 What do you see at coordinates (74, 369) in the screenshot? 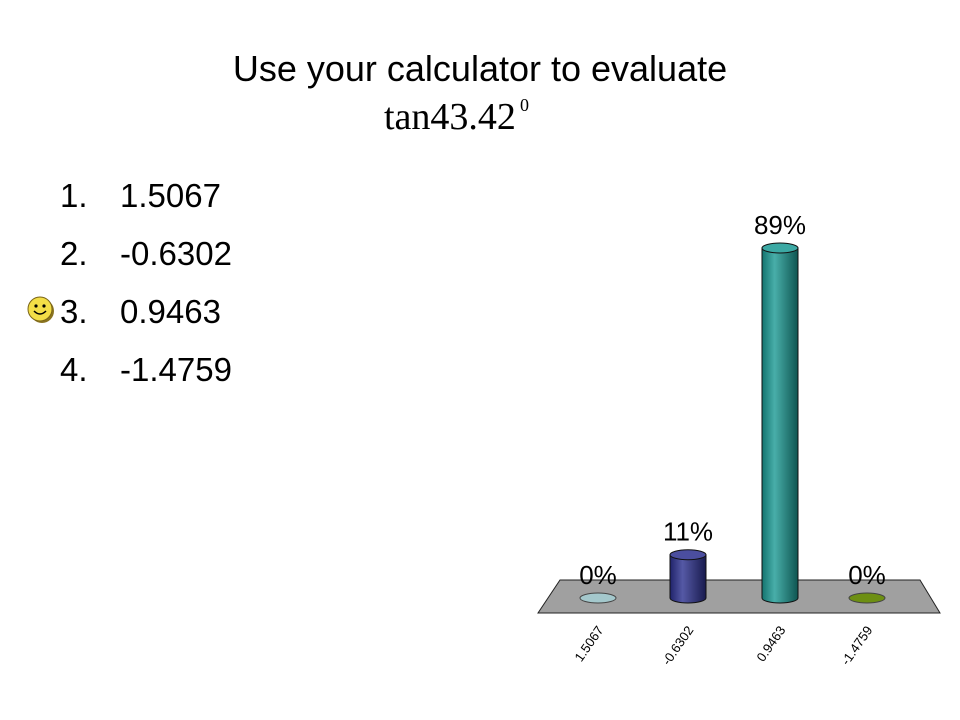
I see `answer-number: 4.` at bounding box center [74, 369].